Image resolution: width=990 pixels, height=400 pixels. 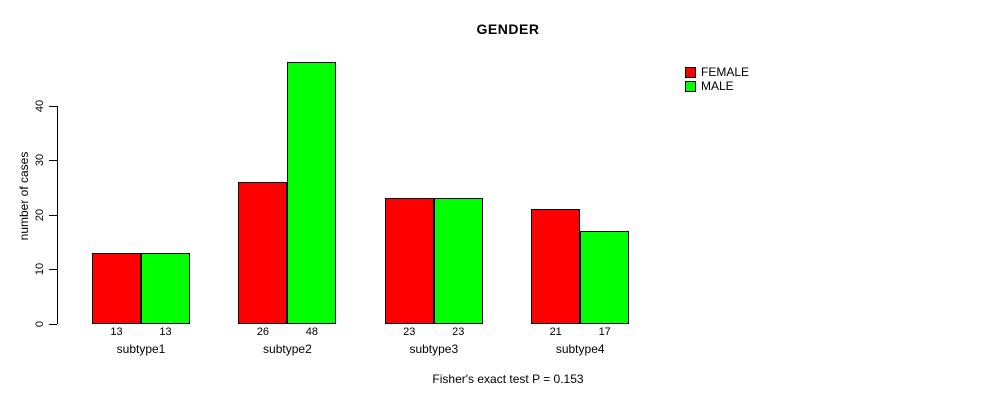 I want to click on y-axis-label: number of cases, so click(x=24, y=196).